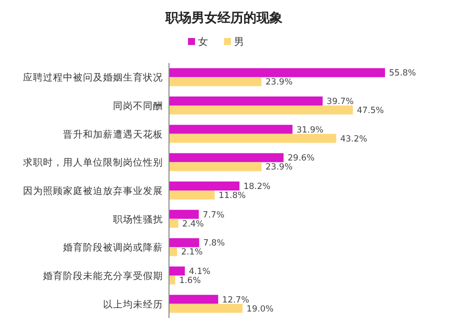  Describe the element at coordinates (256, 187) in the screenshot. I see `data-label: 18.2%` at that location.